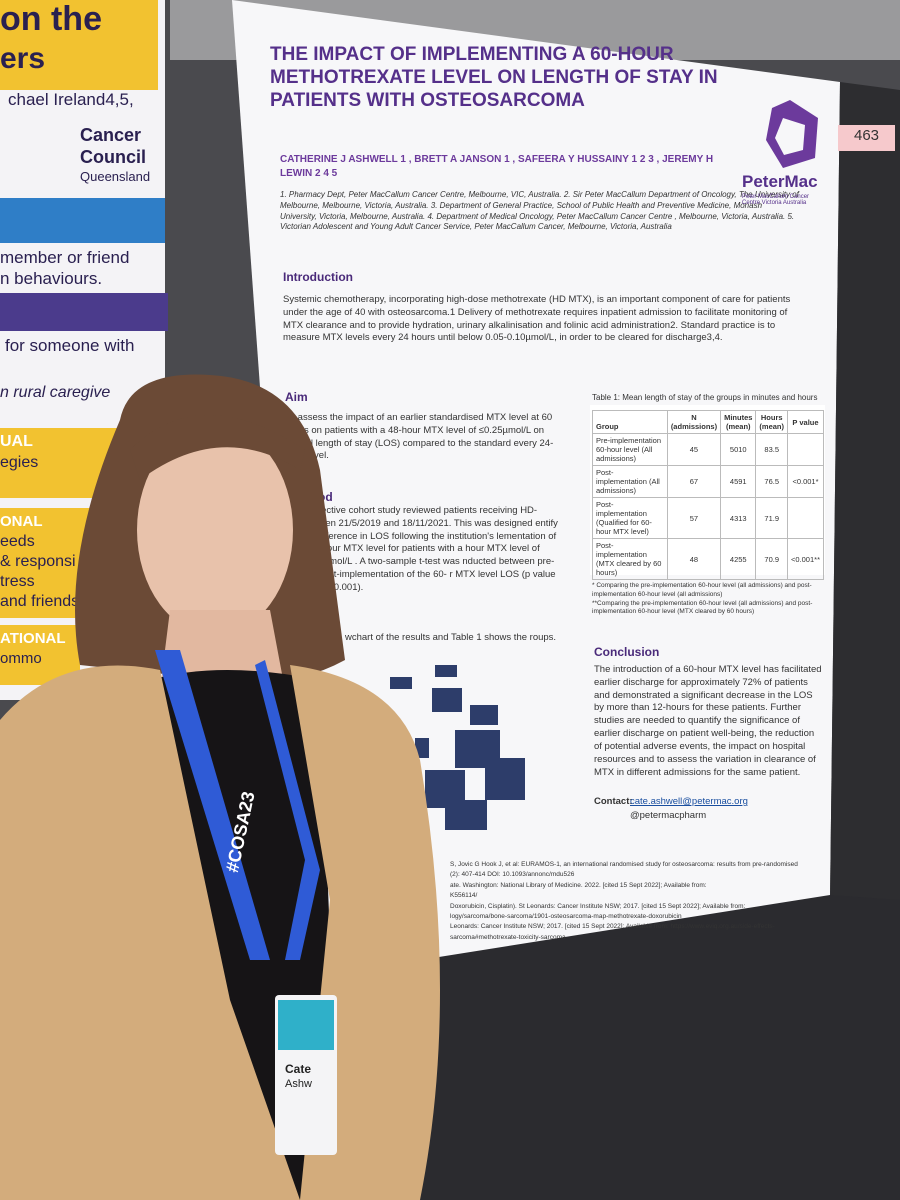 The width and height of the screenshot is (900, 1200). Describe the element at coordinates (111, 135) in the screenshot. I see `poster-fragment: Cancer` at that location.